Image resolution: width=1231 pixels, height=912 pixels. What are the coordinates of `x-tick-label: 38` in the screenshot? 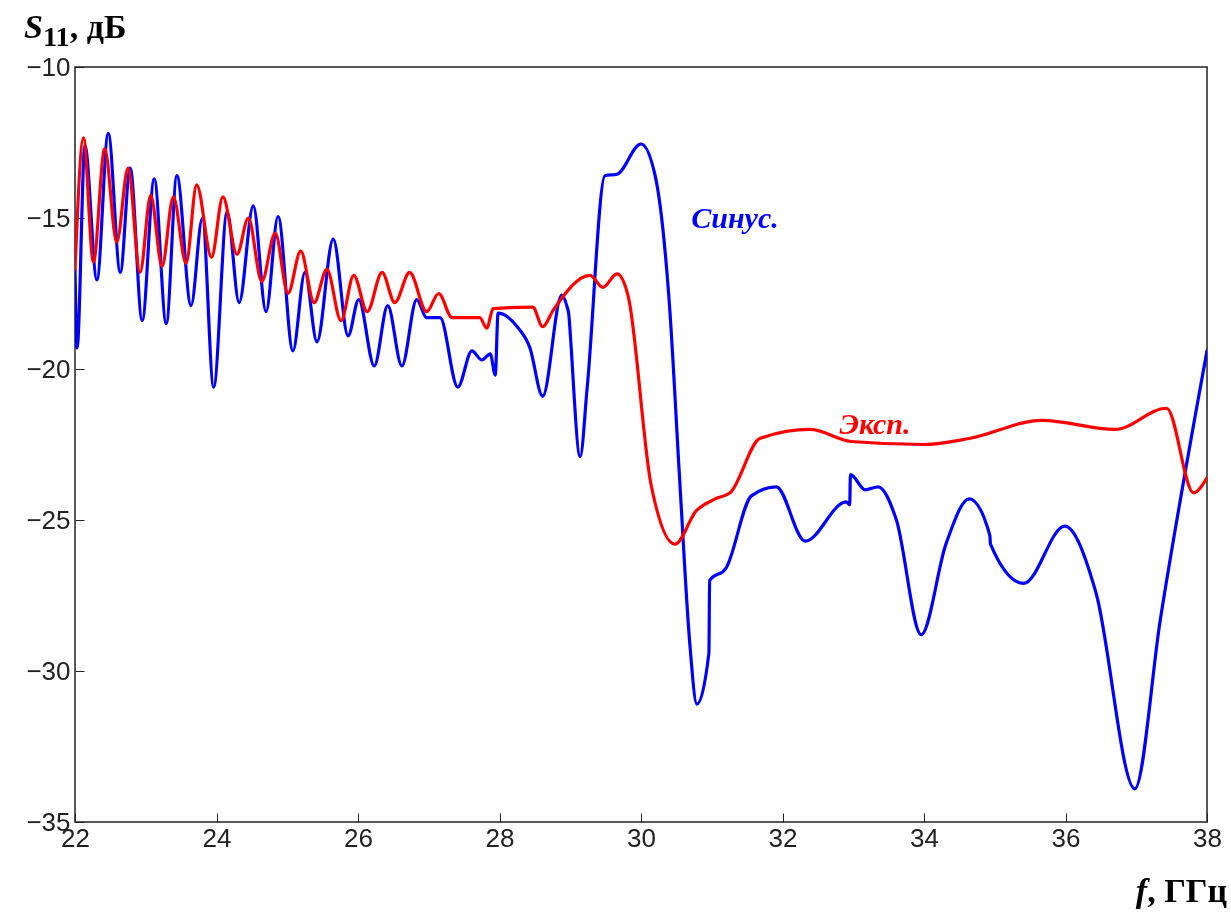 It's located at (1207, 837).